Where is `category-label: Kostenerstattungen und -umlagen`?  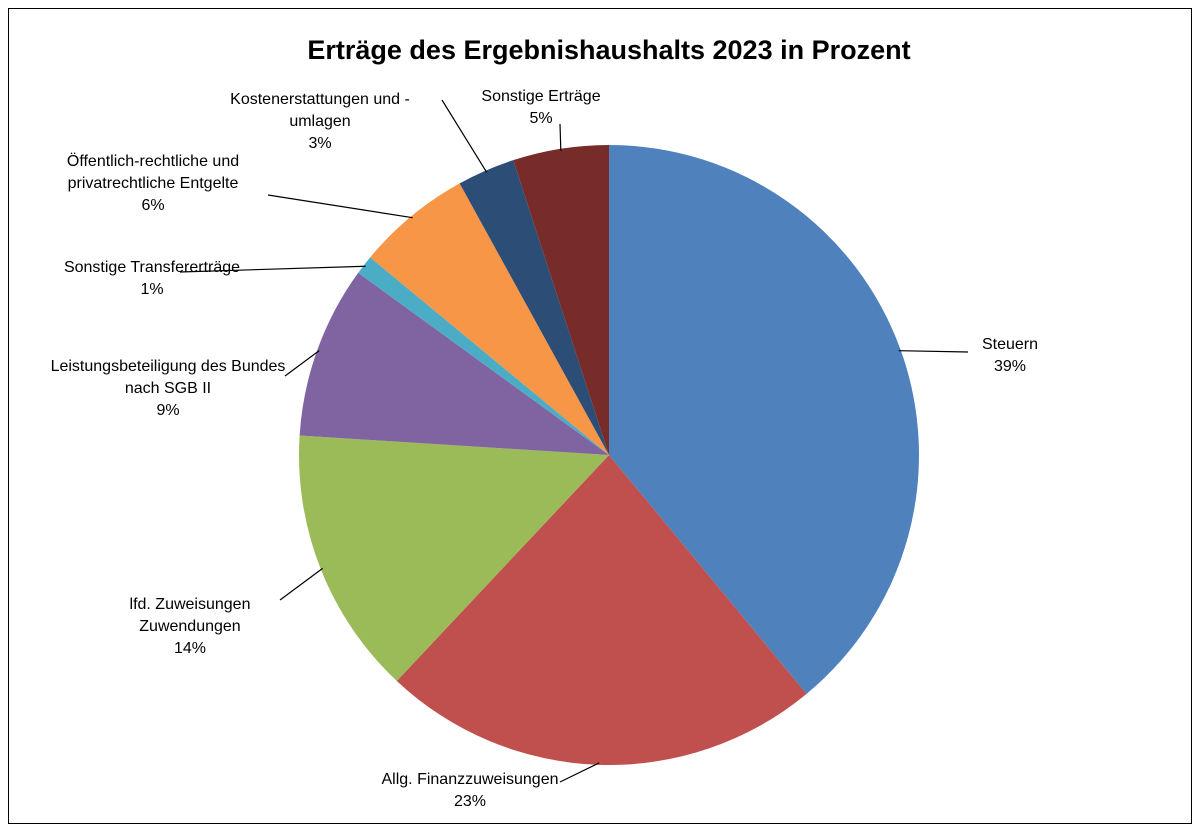
category-label: Kostenerstattungen und -umlagen is located at coordinates (320, 110).